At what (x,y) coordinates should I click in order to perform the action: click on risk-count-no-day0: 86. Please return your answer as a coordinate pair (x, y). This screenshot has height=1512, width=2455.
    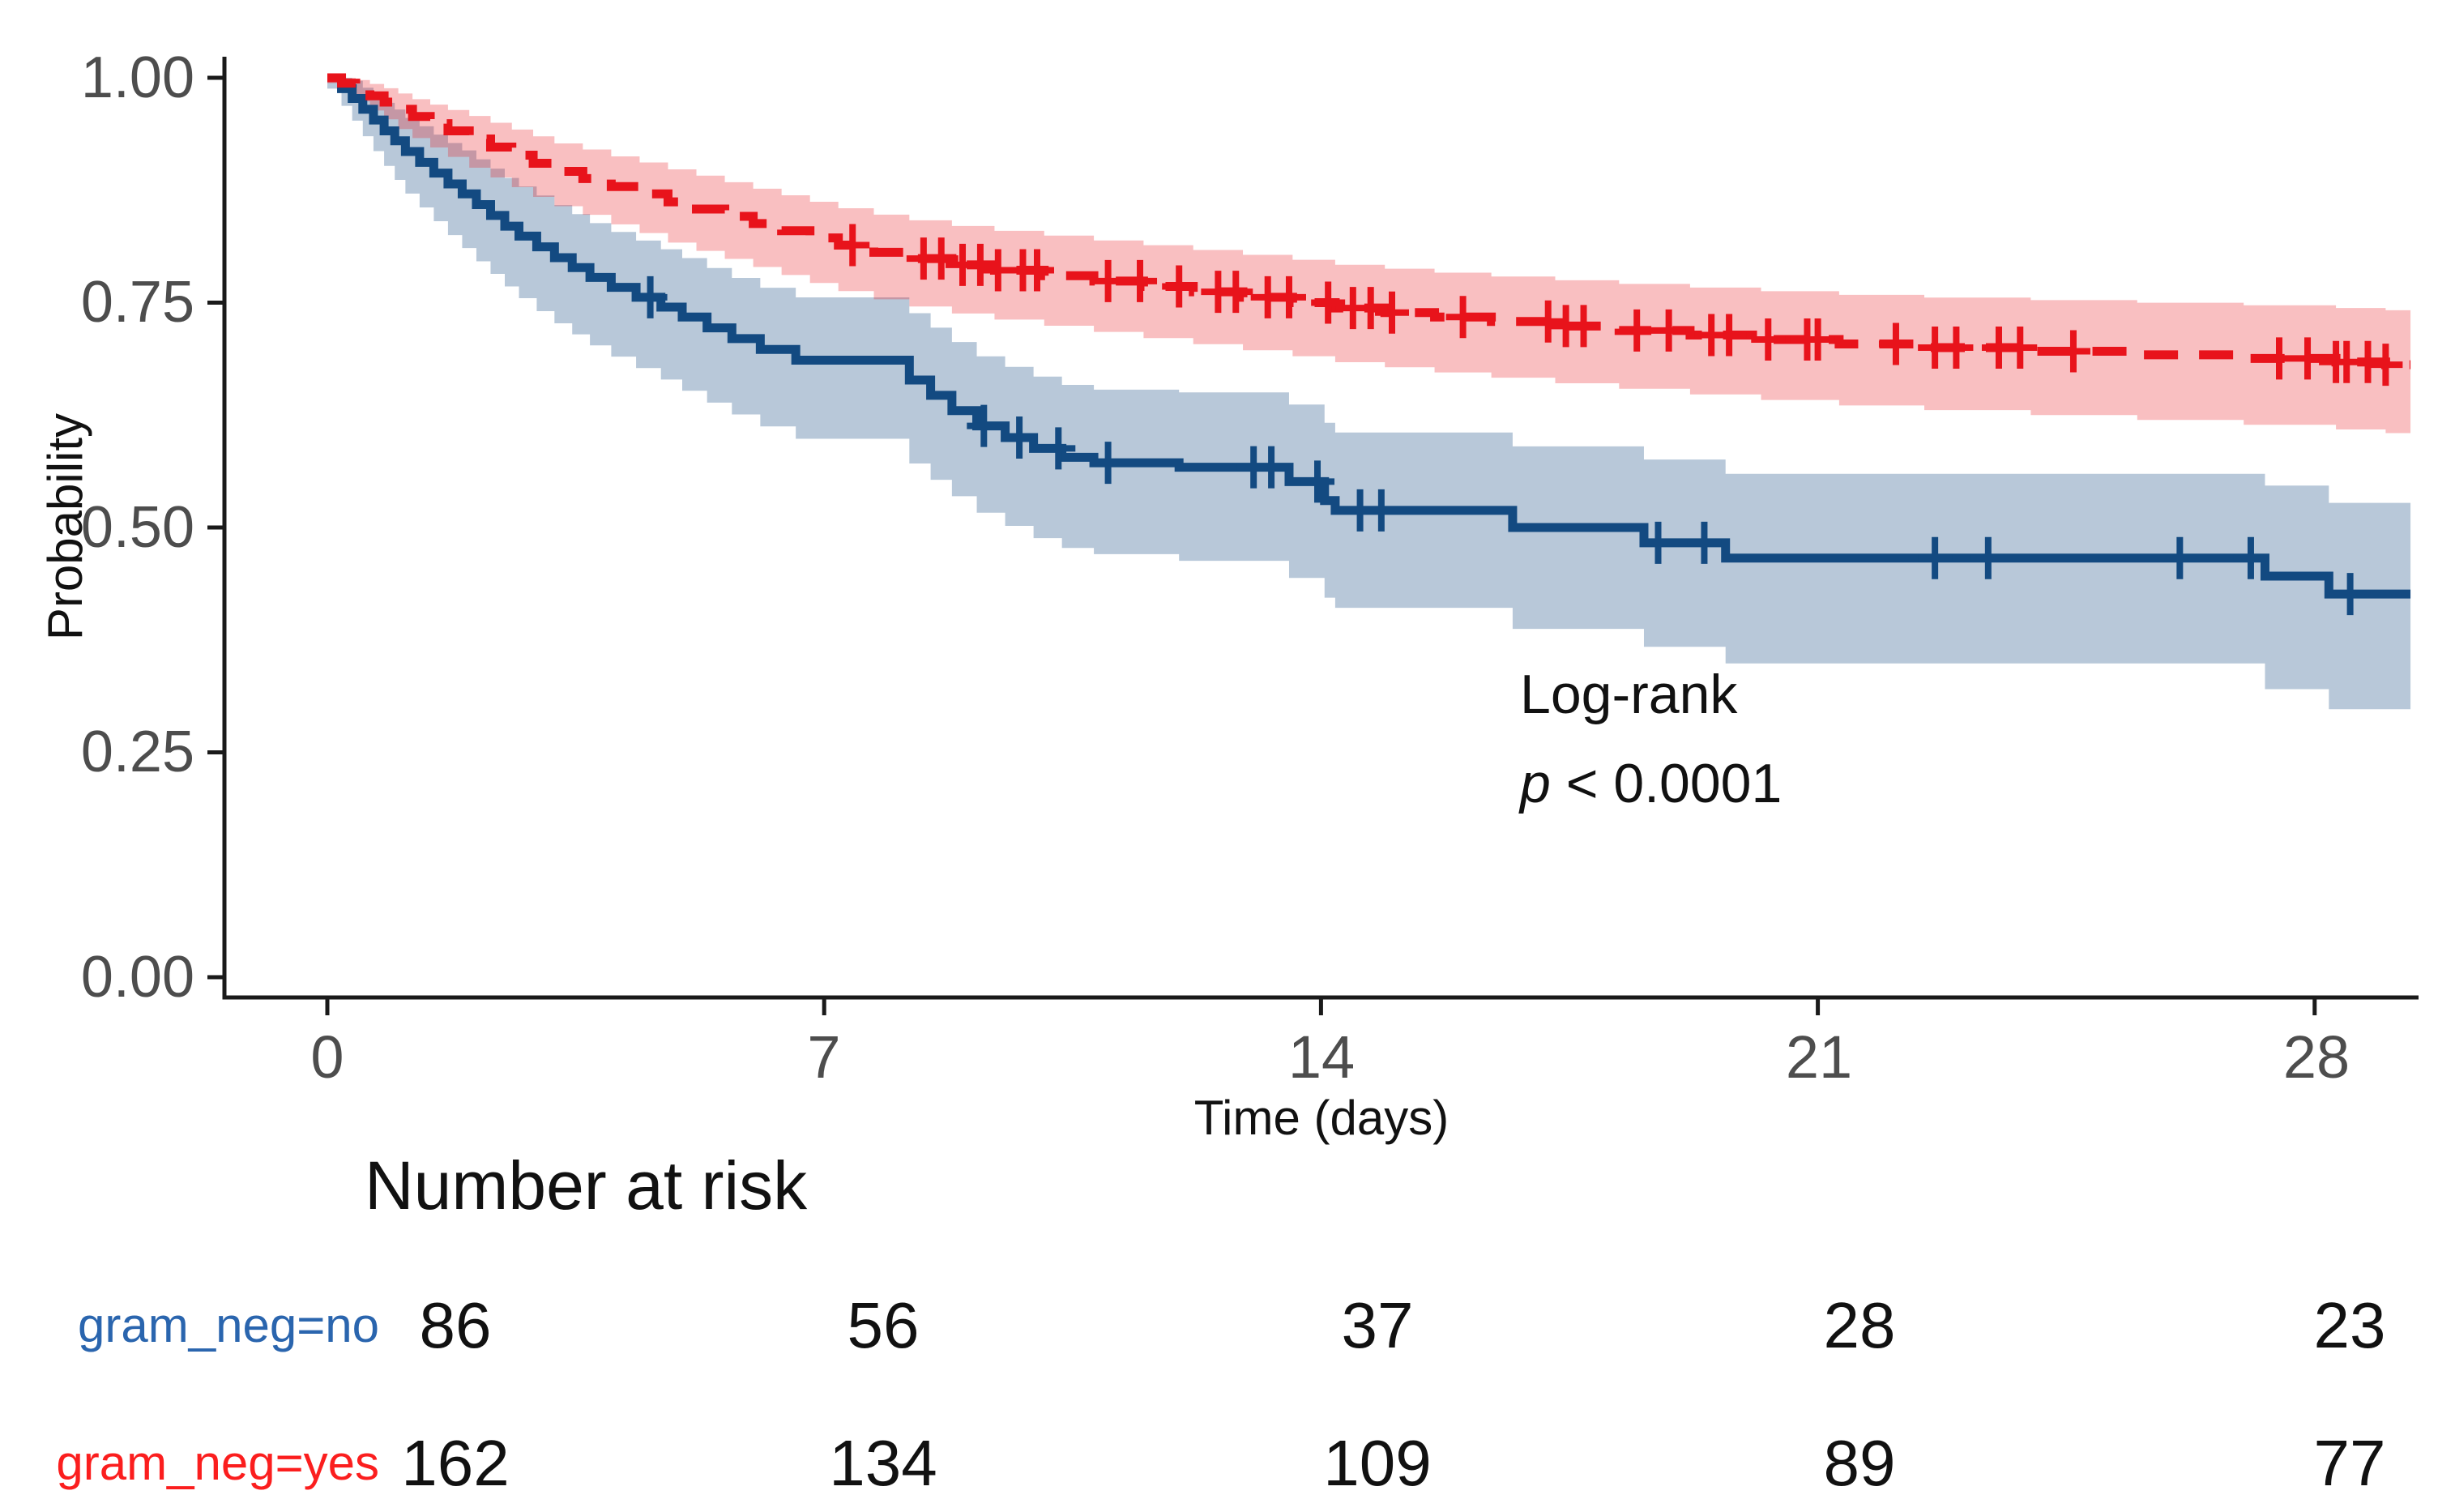
    Looking at the image, I should click on (456, 1325).